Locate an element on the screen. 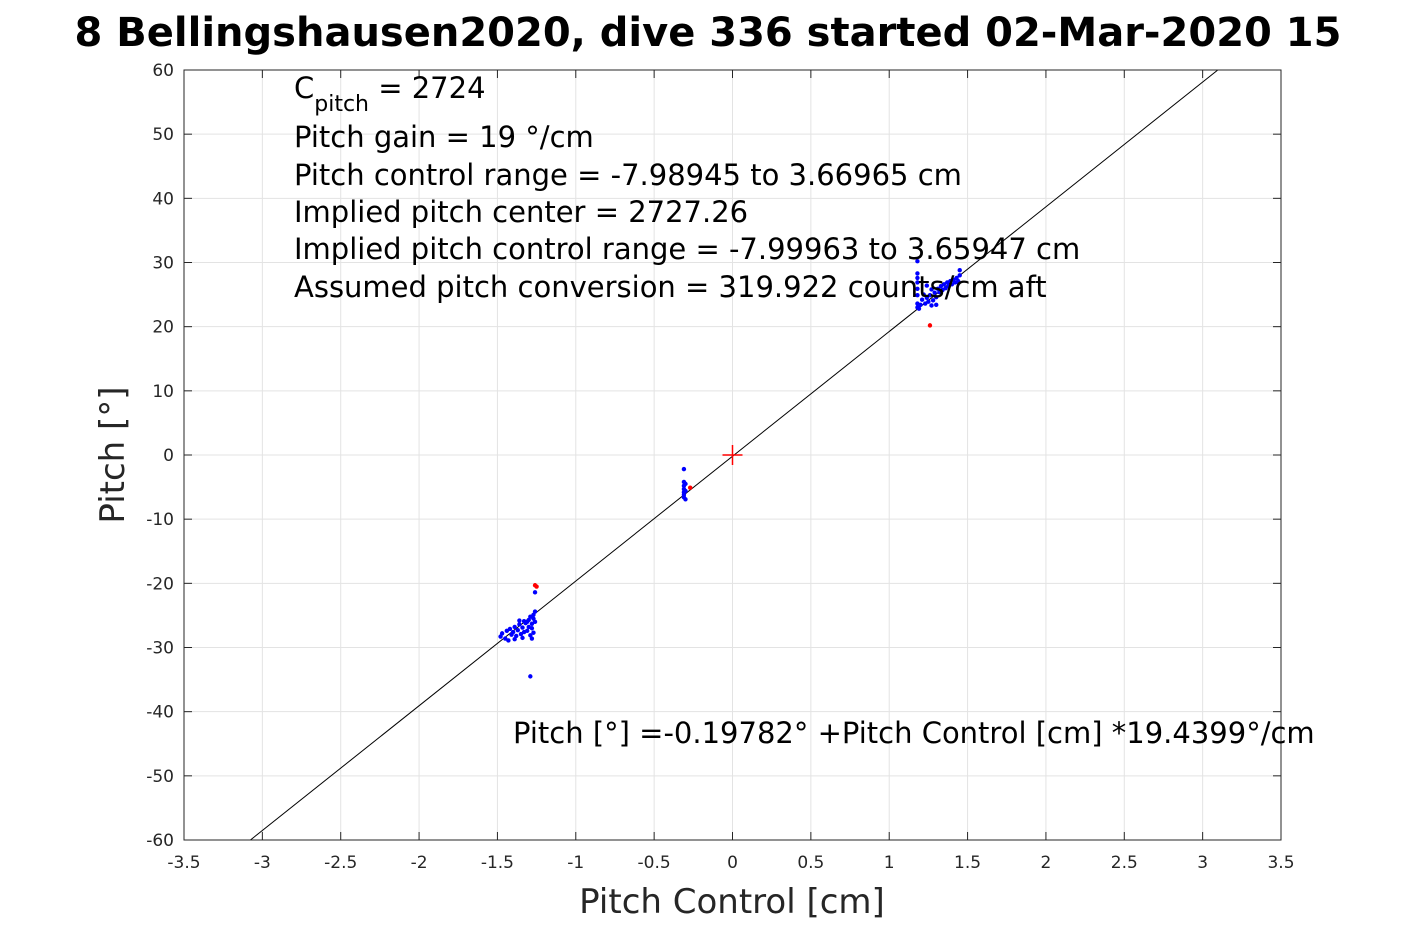 This screenshot has width=1417, height=945. y-tick-label: -20 is located at coordinates (160, 584).